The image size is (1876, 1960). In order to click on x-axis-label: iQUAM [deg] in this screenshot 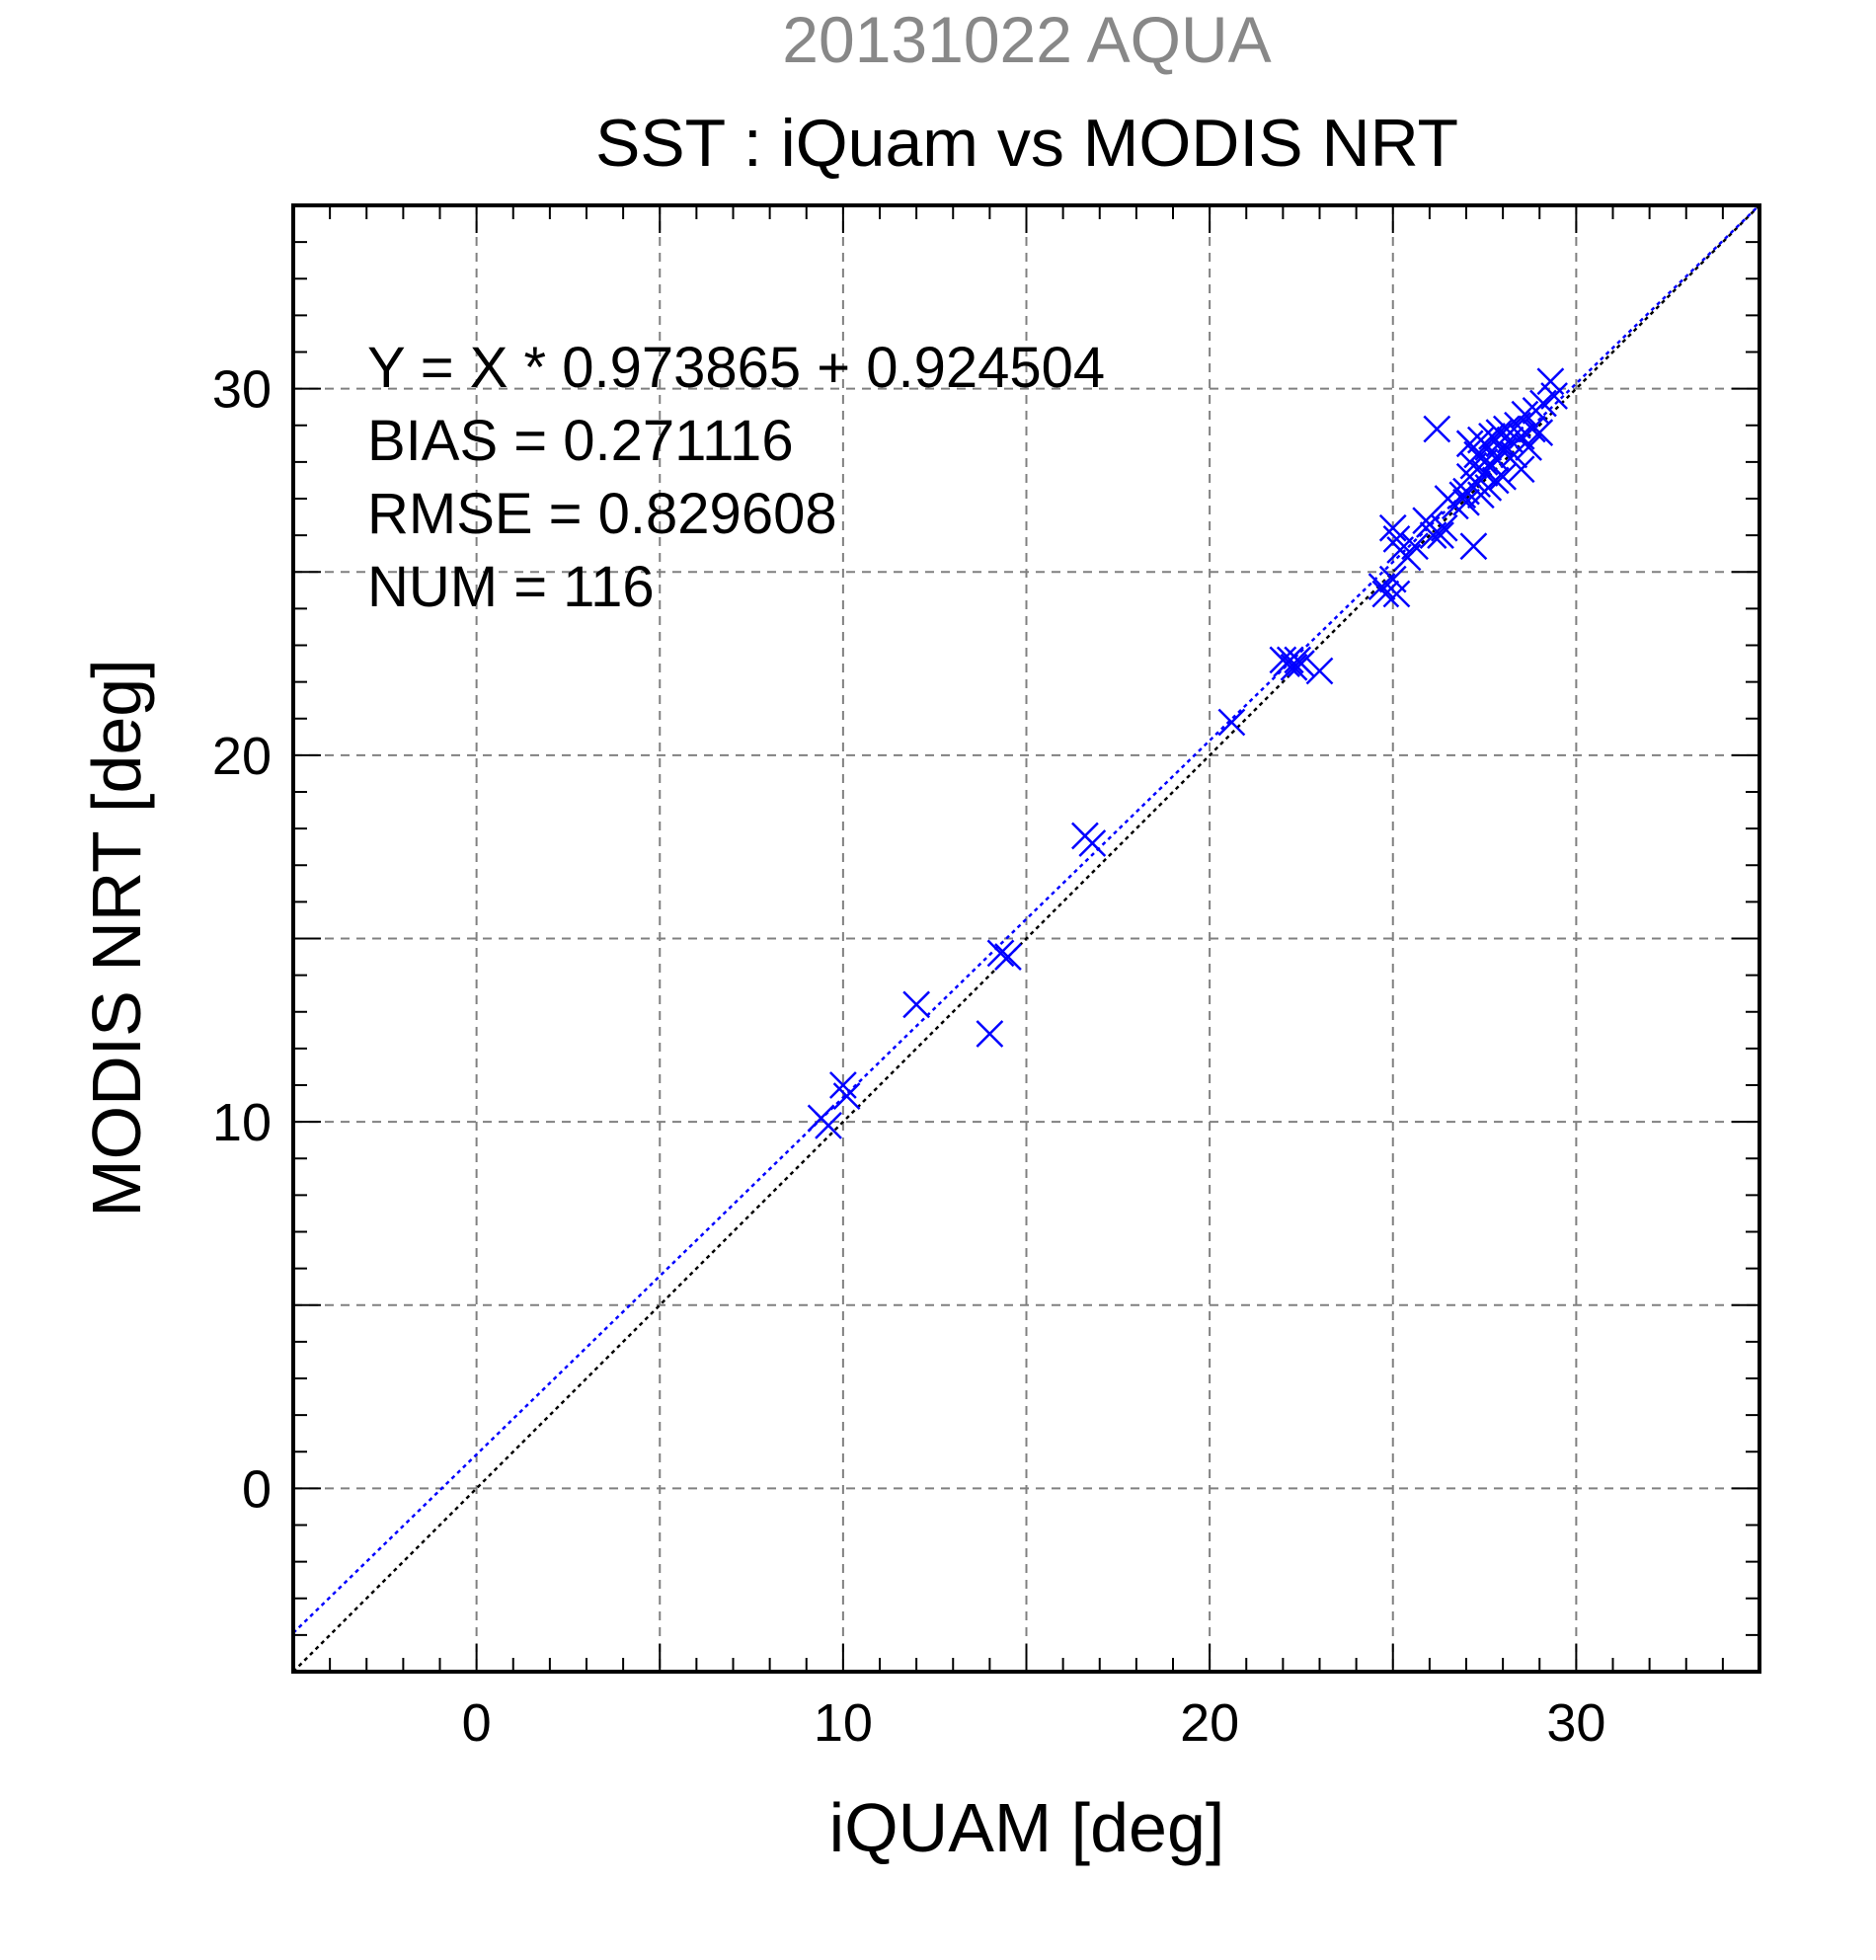, I will do `click(1027, 1827)`.